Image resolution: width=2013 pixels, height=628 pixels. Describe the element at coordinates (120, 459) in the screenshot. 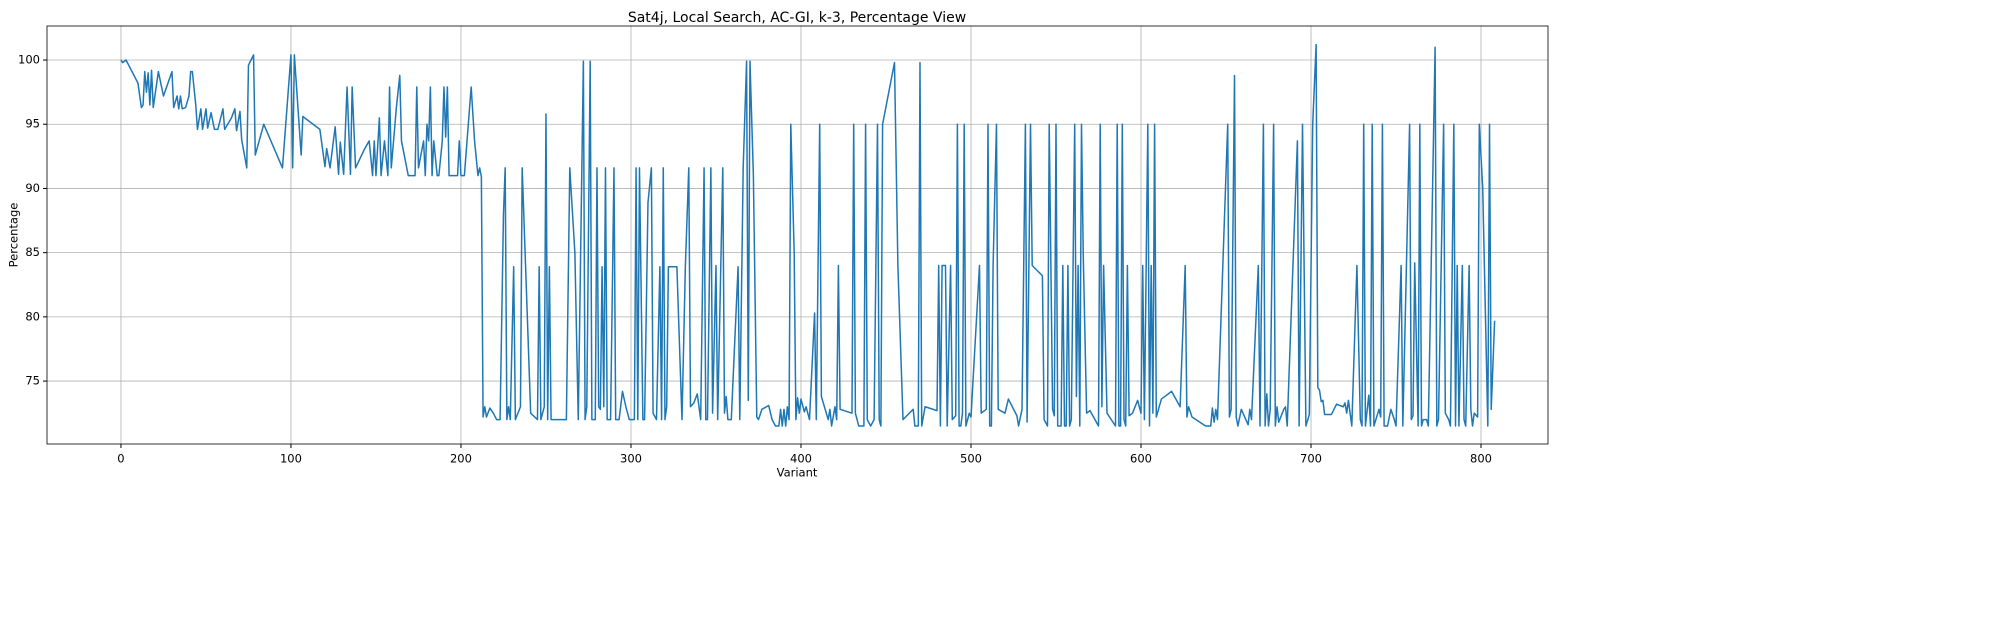

I see `x-tick-label: 0` at that location.